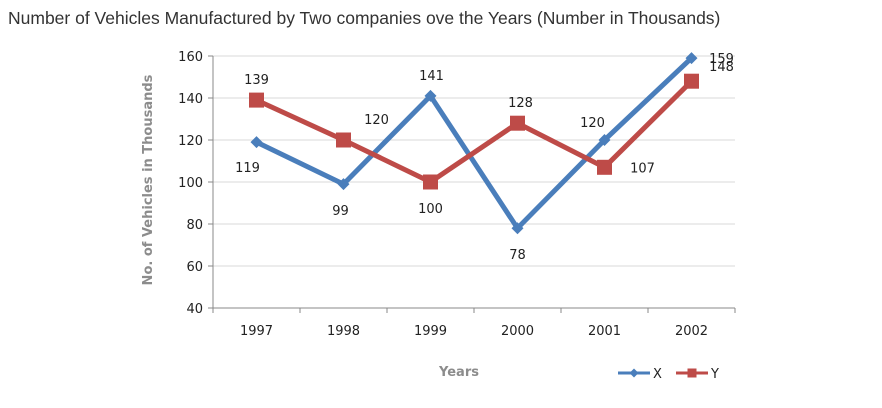 The image size is (882, 408). I want to click on y-tick-label: 100, so click(190, 183).